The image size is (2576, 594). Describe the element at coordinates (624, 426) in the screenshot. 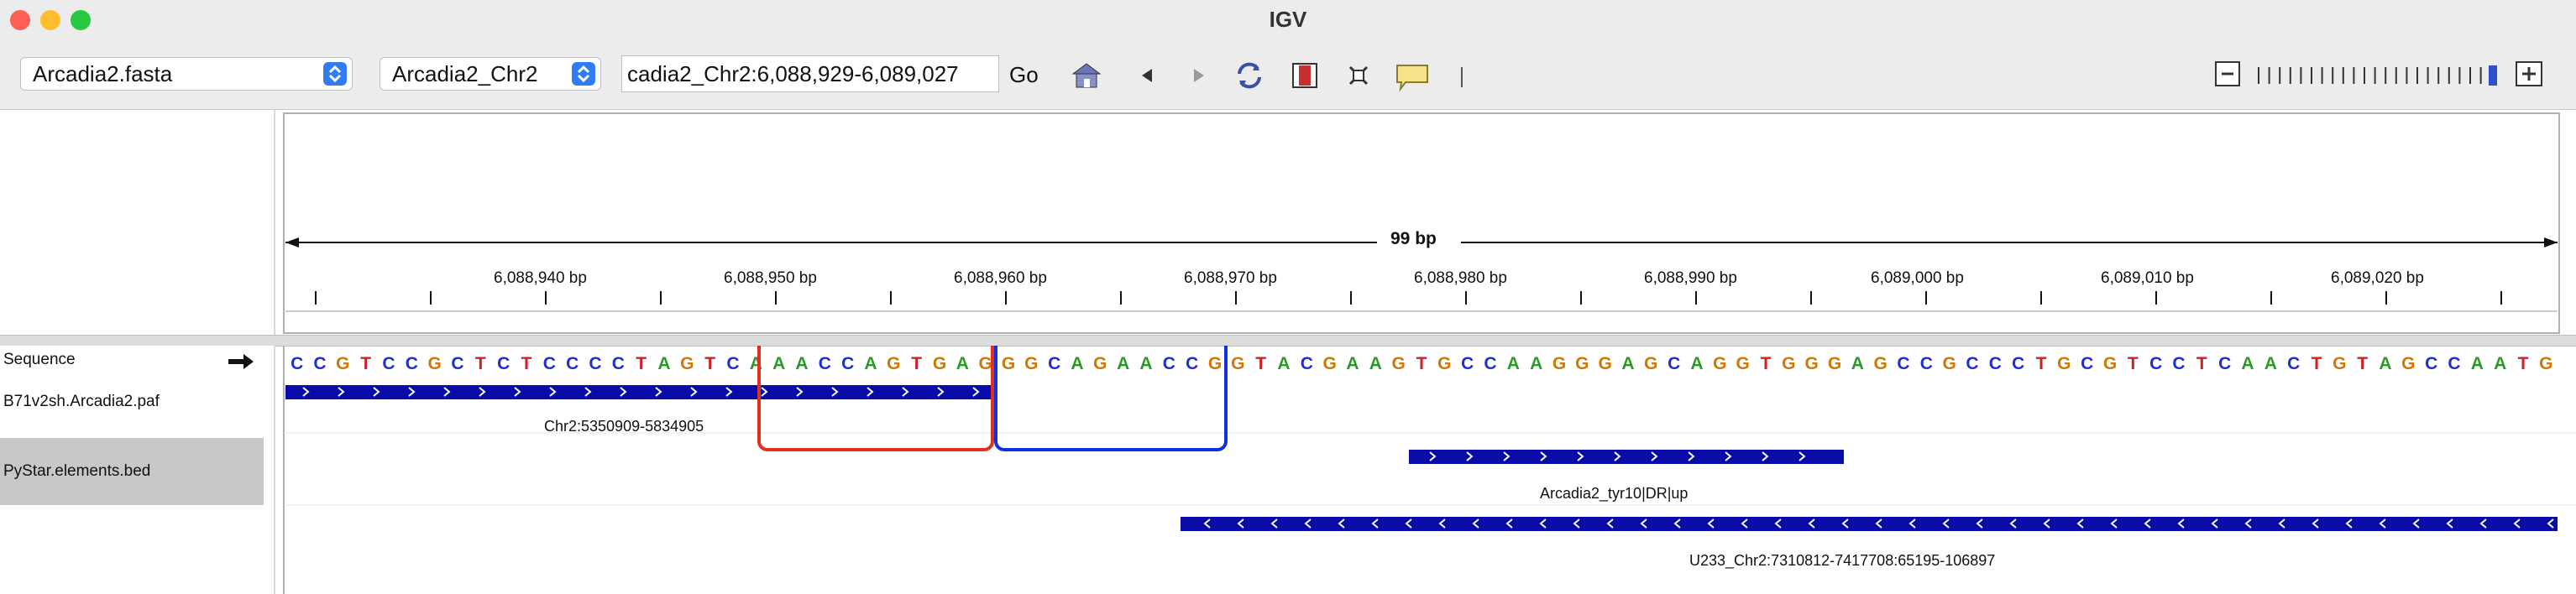

I see `paf-feature-label: Chr2:5350909-5834905` at that location.